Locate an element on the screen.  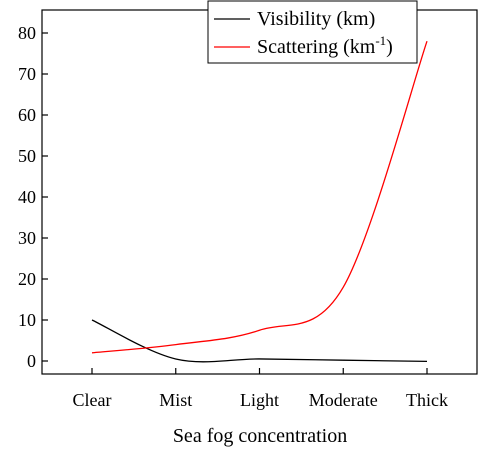
y-axis: 0 10 20 30 40 50 60 70 80 is located at coordinates (33, 197).